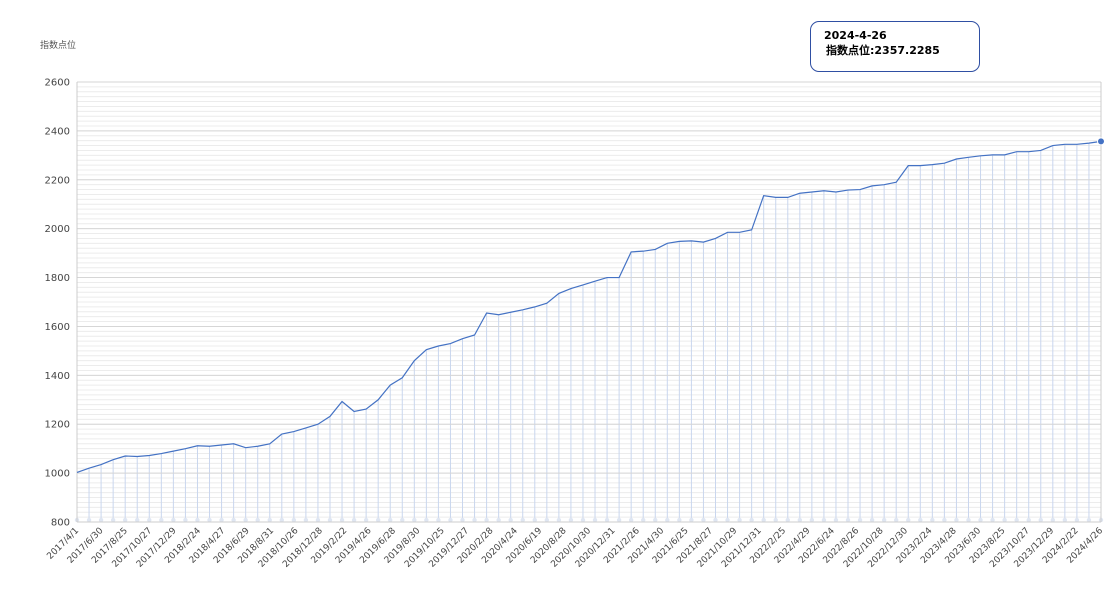 The image size is (1119, 614). I want to click on y-tick-label: 1400, so click(57, 376).